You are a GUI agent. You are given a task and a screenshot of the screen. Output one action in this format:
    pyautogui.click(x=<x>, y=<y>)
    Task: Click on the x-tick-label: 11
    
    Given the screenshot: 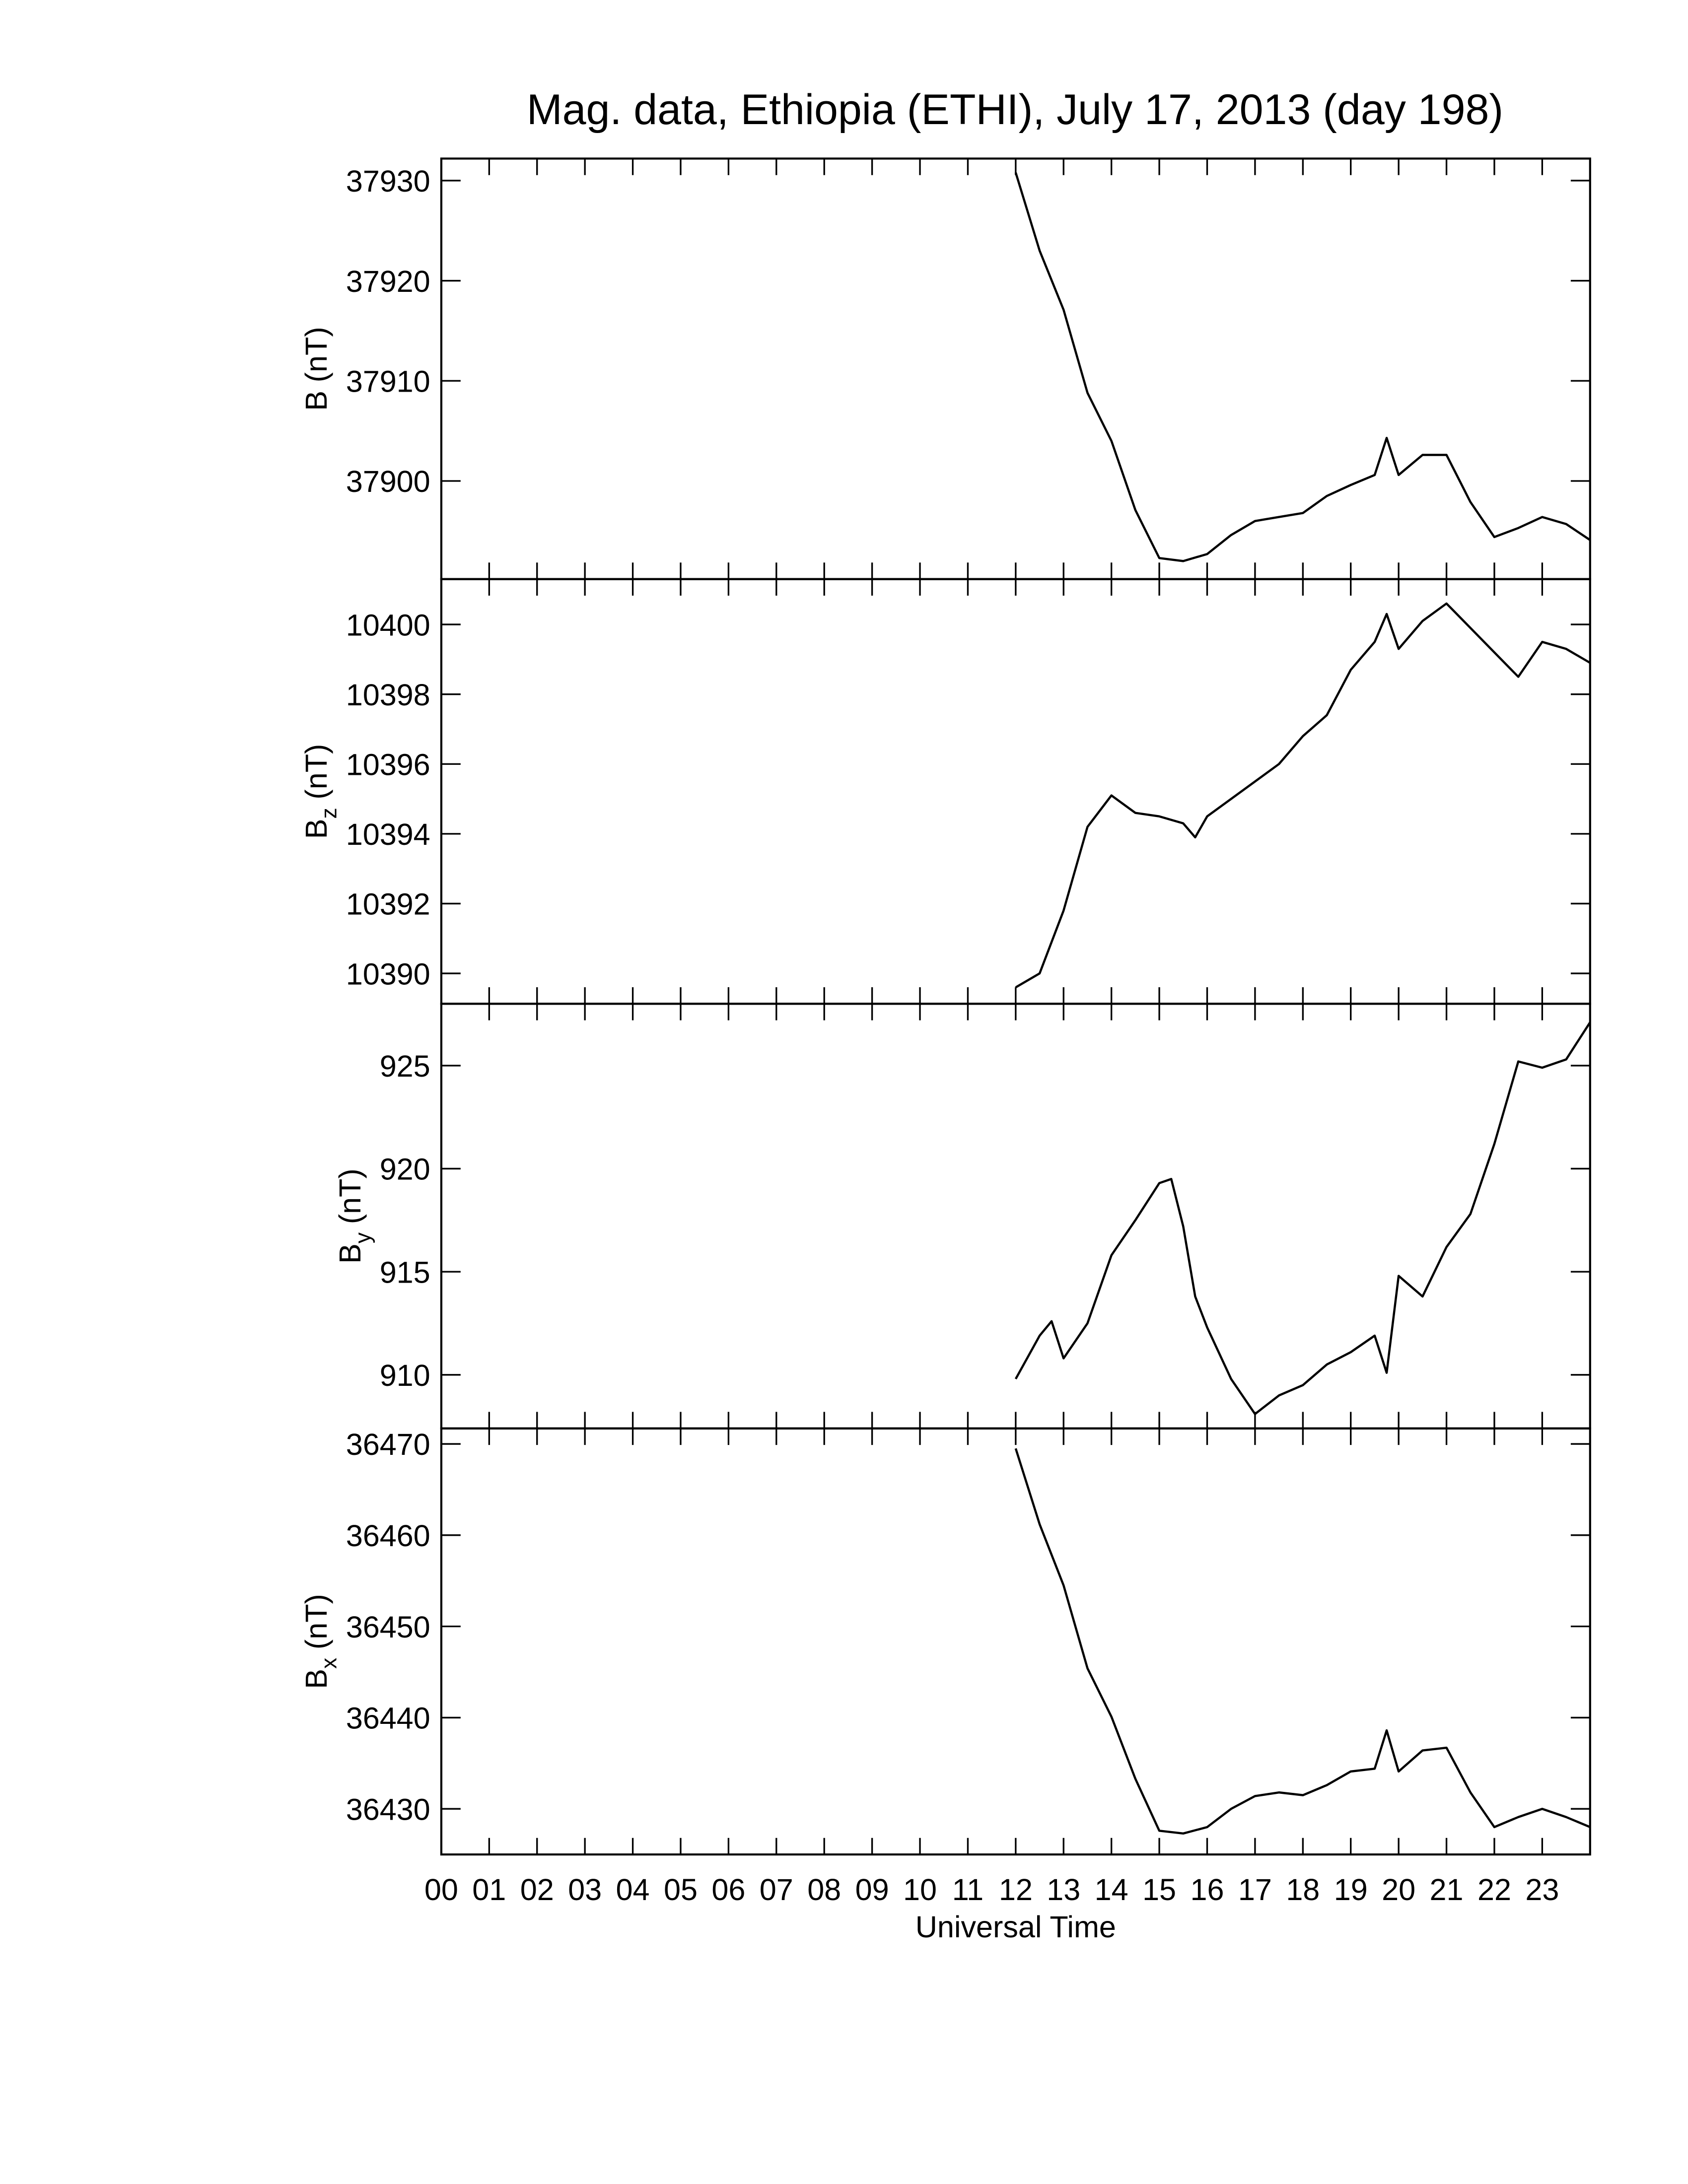 What is the action you would take?
    pyautogui.click(x=968, y=1890)
    